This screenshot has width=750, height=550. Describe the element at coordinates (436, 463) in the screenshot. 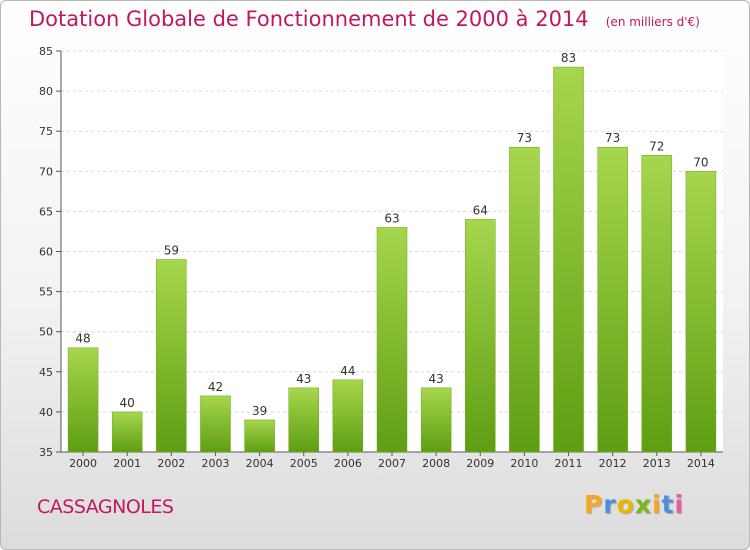

I see `x-tick-label: 2008` at that location.